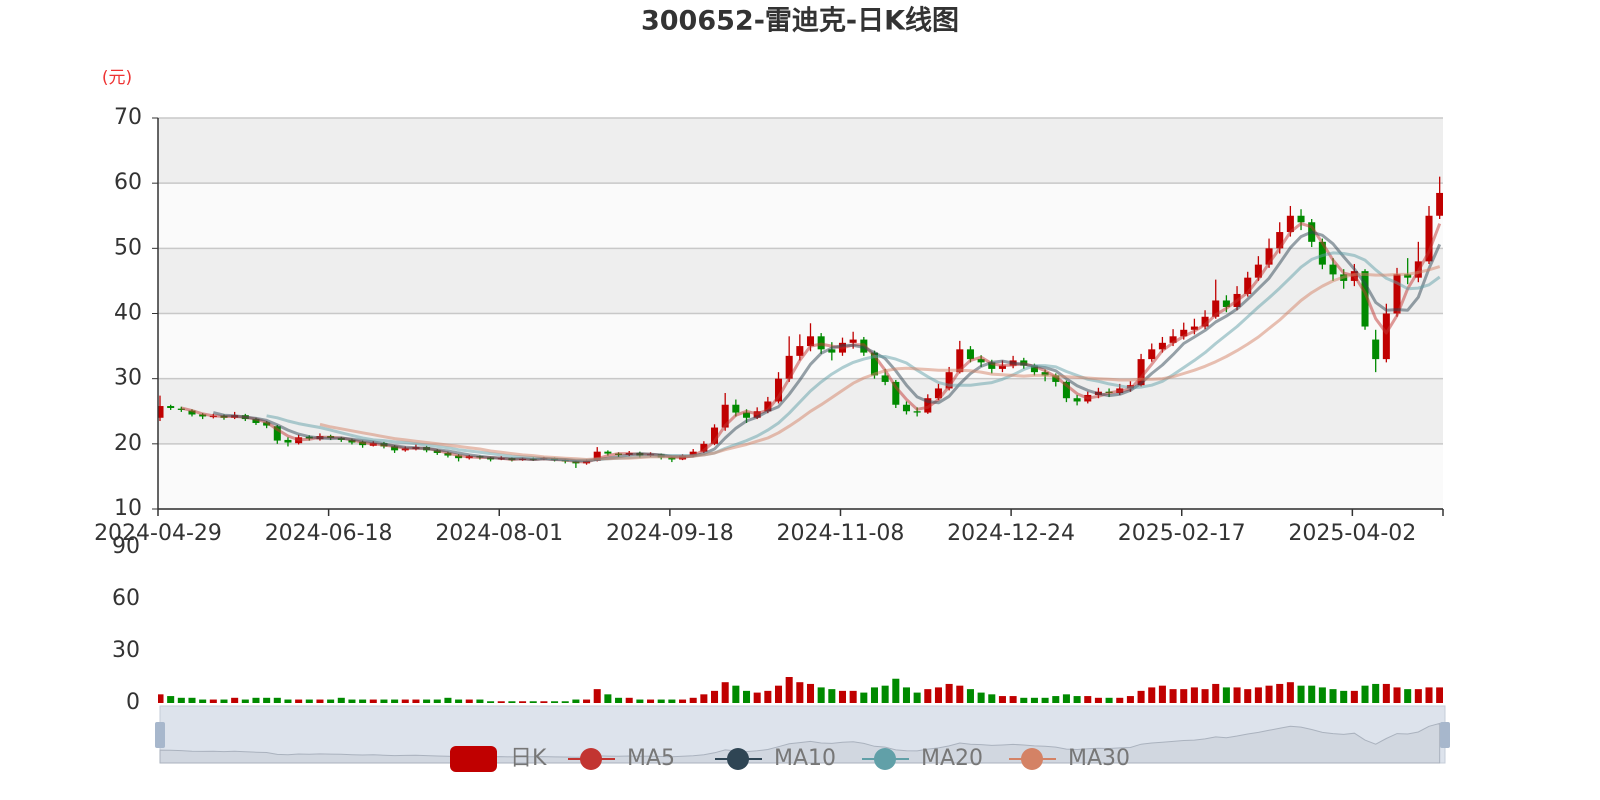  Describe the element at coordinates (922, 758) in the screenshot. I see `legend-item: MA20` at that location.